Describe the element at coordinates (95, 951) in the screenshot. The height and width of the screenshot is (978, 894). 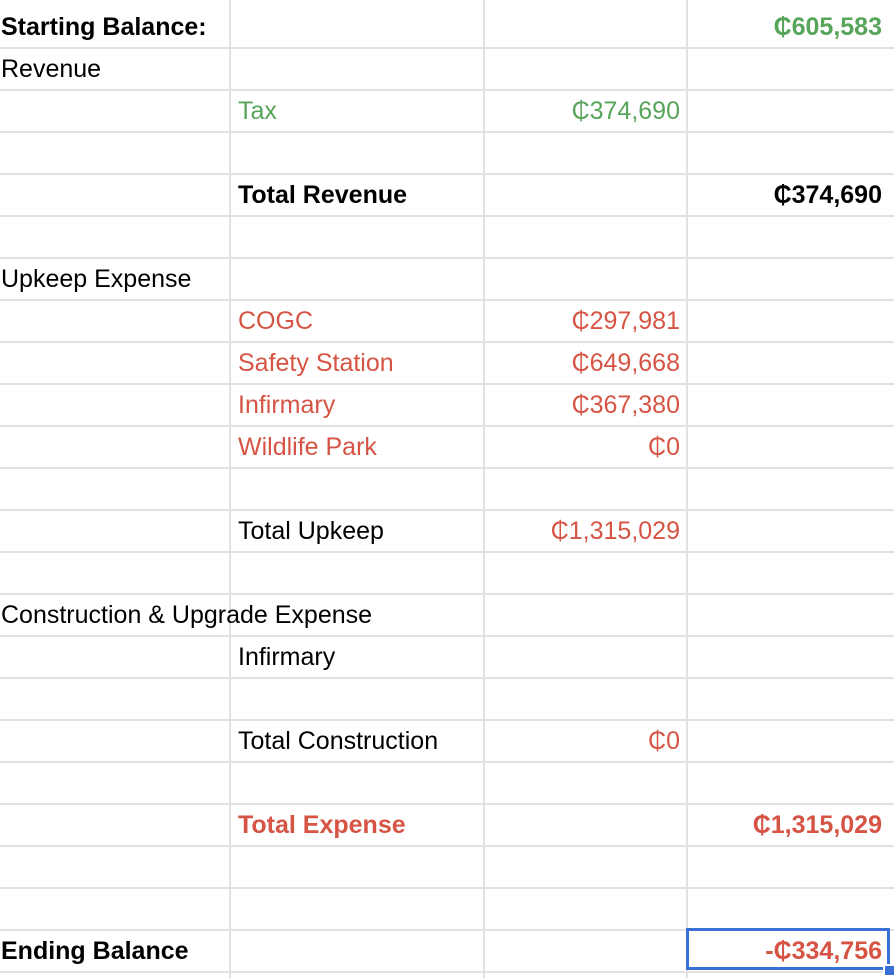
I see `label-cell: Ending Balance` at that location.